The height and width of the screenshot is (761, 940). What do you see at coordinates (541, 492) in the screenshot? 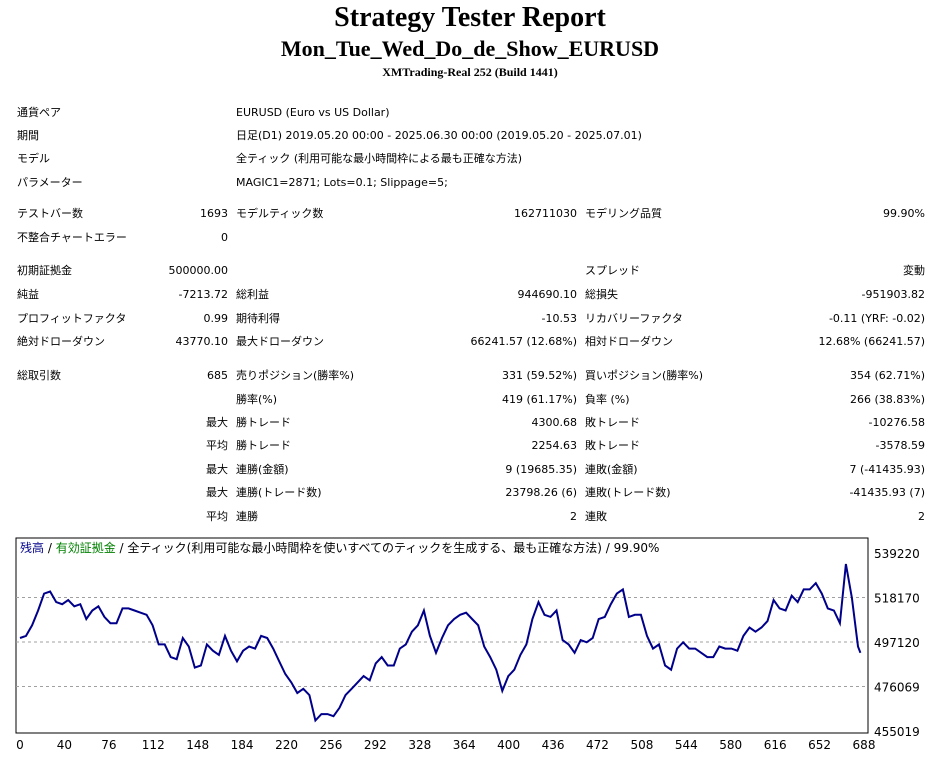
I see `max-cons-profit-value: 23798.26 (6)` at bounding box center [541, 492].